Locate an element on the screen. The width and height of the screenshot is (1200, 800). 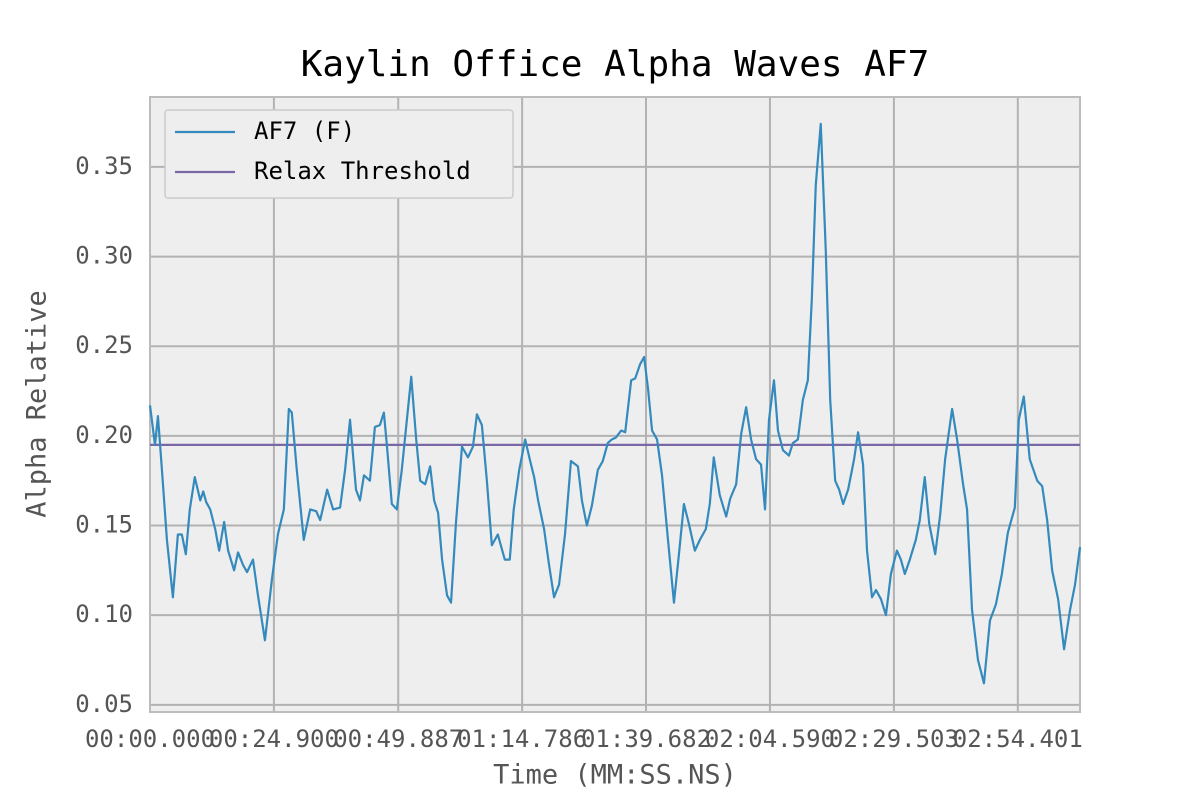
y-tick-label: 0.20 is located at coordinates (104, 435).